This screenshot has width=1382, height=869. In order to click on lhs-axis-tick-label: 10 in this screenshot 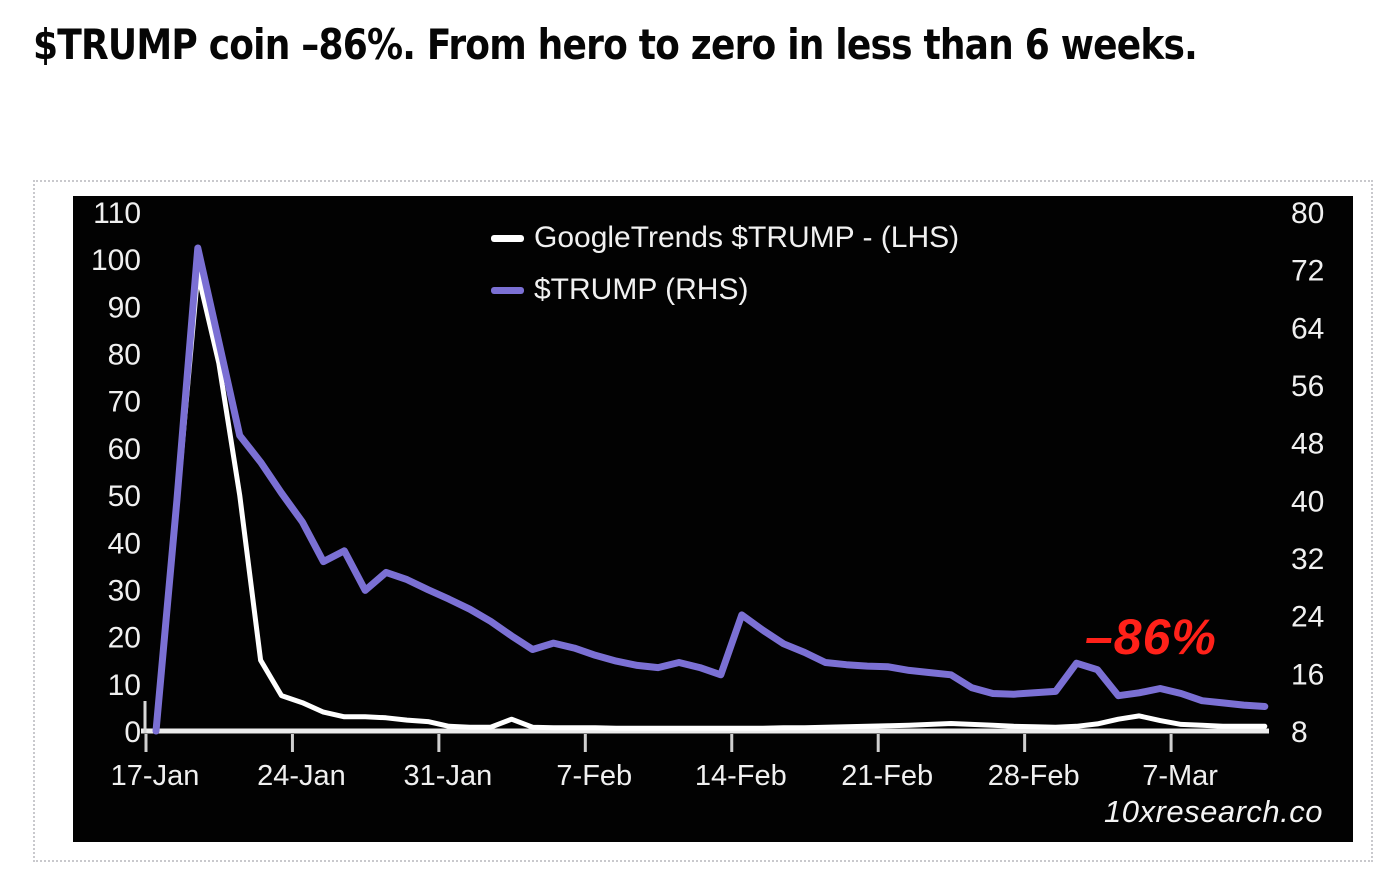, I will do `click(124, 685)`.